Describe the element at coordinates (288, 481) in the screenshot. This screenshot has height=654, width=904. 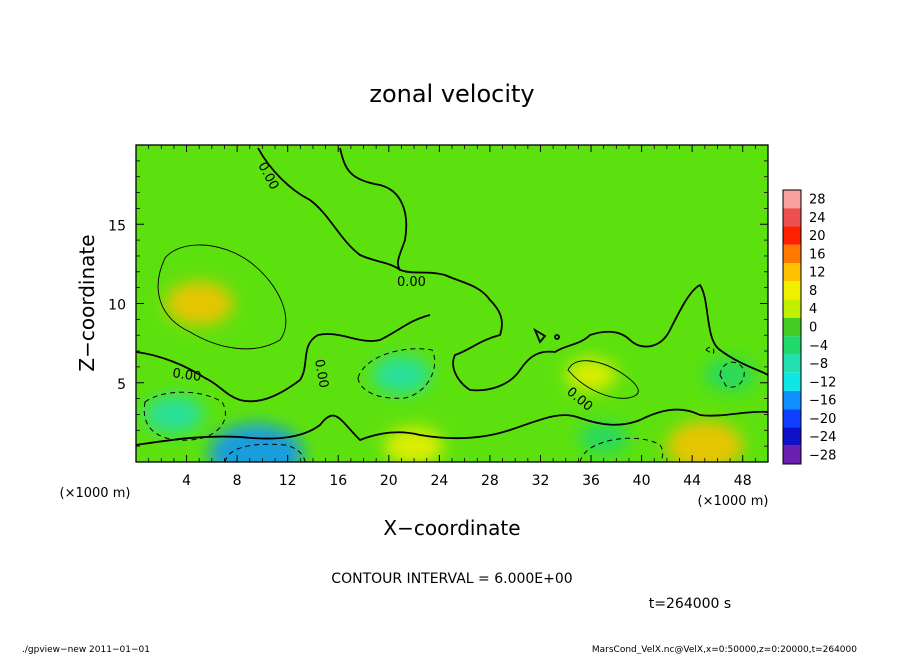
I see `x-tick-label: 12` at that location.